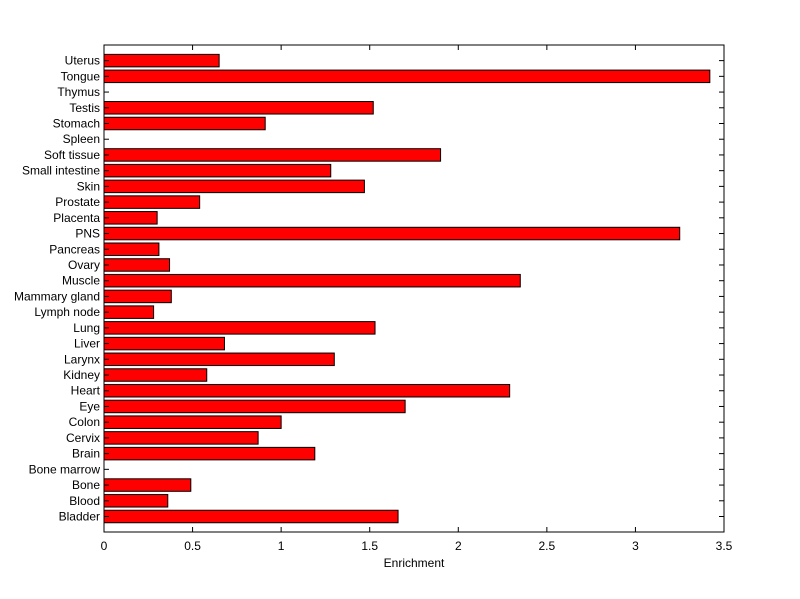  What do you see at coordinates (84, 501) in the screenshot?
I see `category-label-blood: Blood` at bounding box center [84, 501].